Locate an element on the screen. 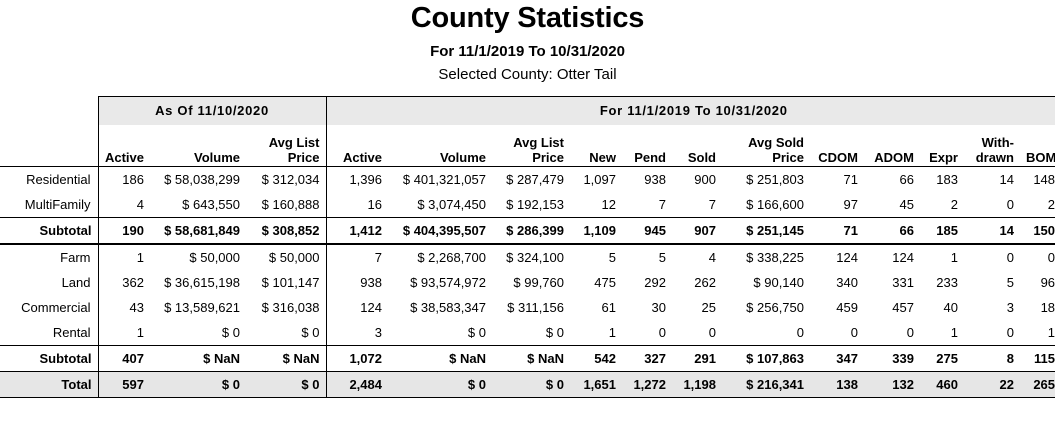  cell-adom: 0 is located at coordinates (910, 332).